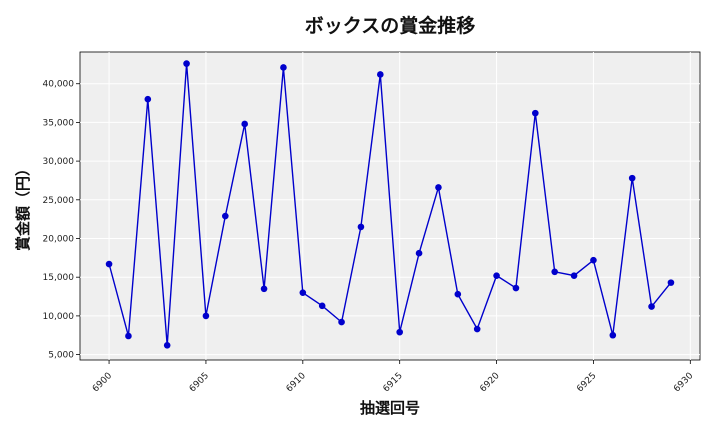  Describe the element at coordinates (23, 206) in the screenshot. I see `y-axis-label: 賞金額（円）` at that location.